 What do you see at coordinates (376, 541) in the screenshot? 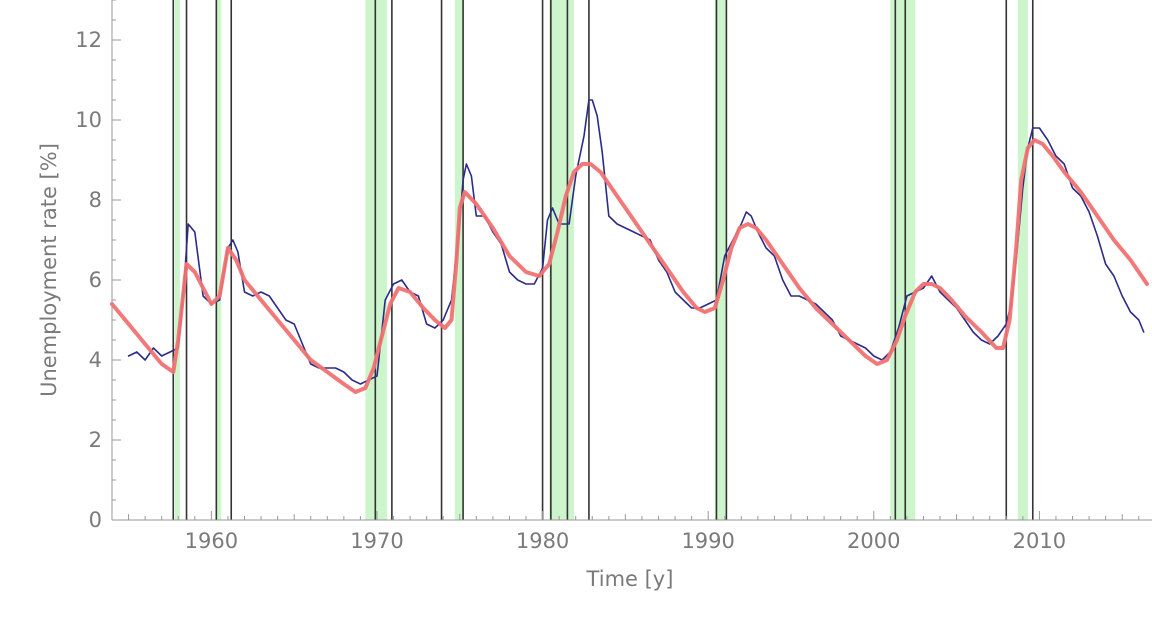
I see `x-tick-label: 1970` at bounding box center [376, 541].